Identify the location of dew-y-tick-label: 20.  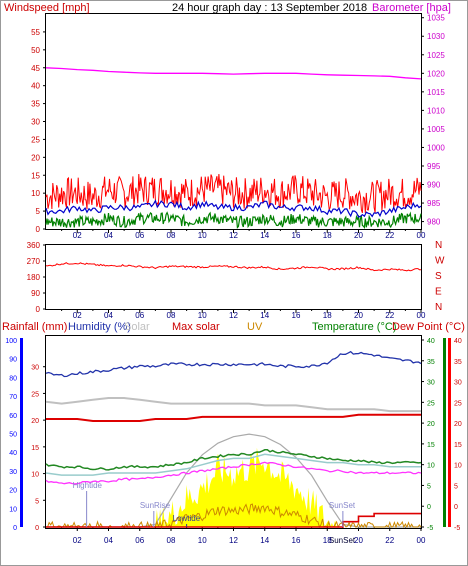
(458, 424).